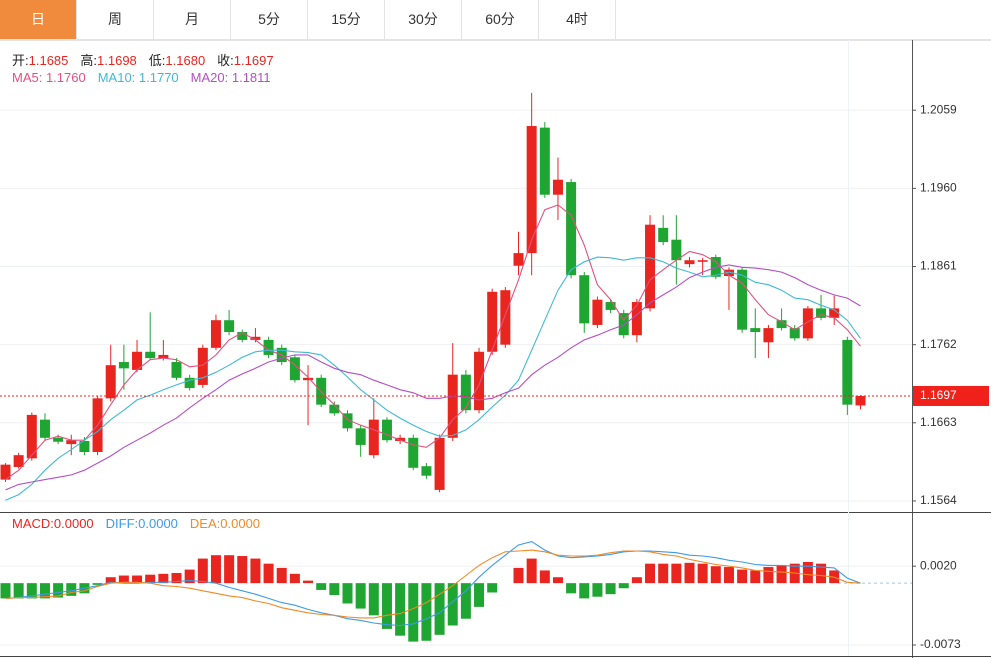 This screenshot has width=991, height=658. What do you see at coordinates (269, 19) in the screenshot?
I see `period-tab: 5分` at bounding box center [269, 19].